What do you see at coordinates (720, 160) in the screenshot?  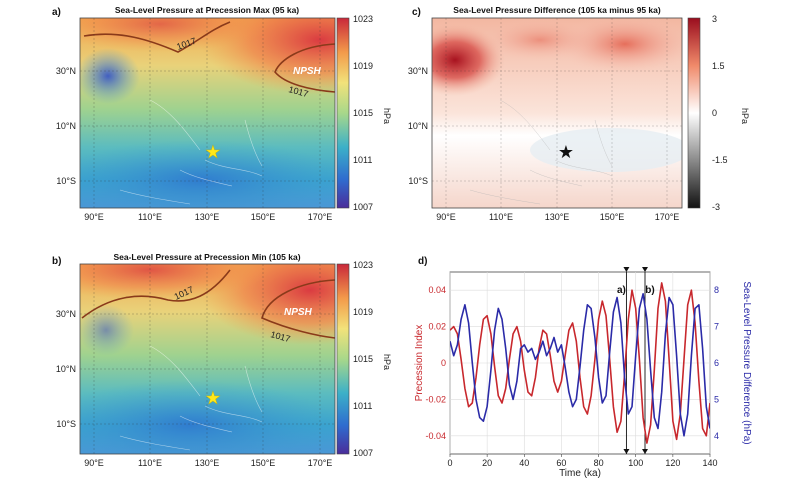 I see `colorbar-tick: -1.5` at bounding box center [720, 160].